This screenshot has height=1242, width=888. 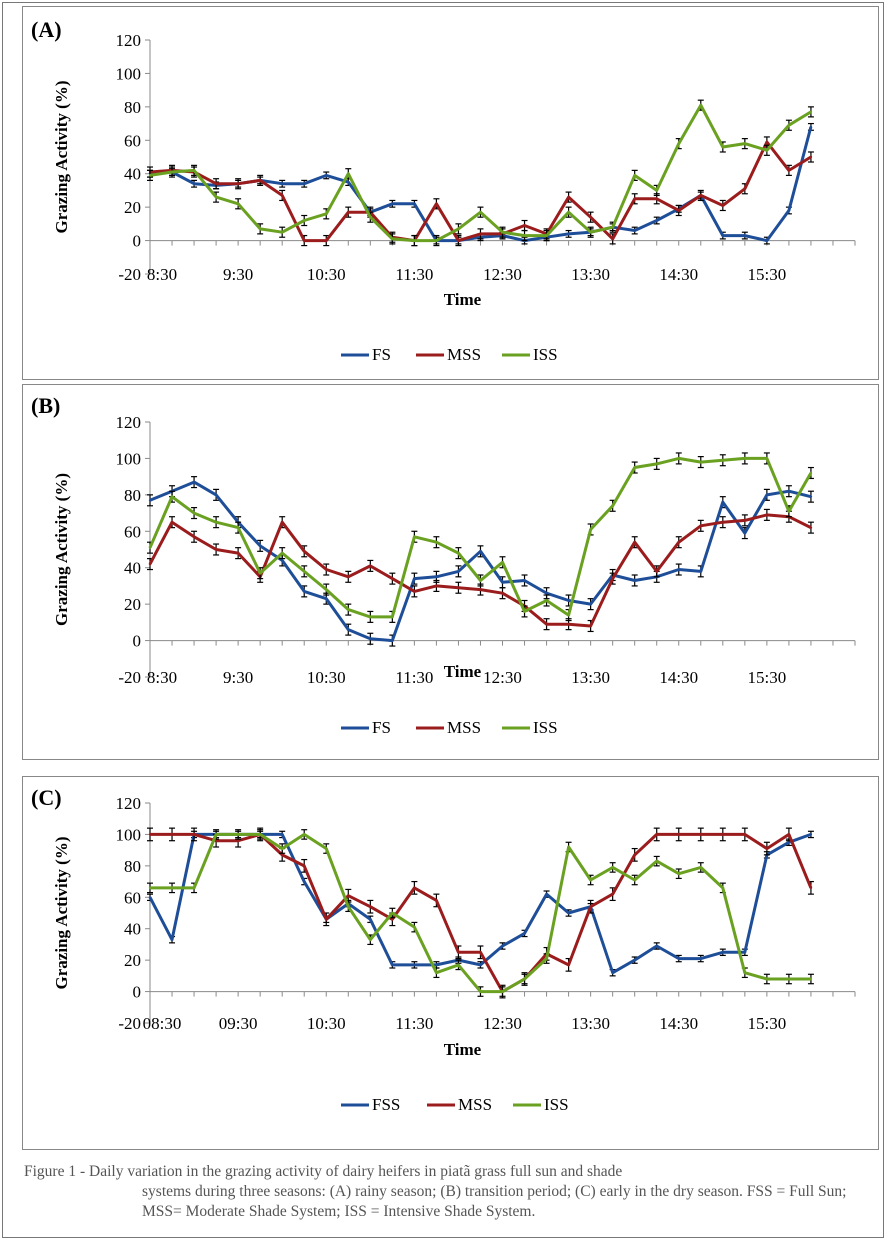 I want to click on legend-label-iss: ISS, so click(x=545, y=727).